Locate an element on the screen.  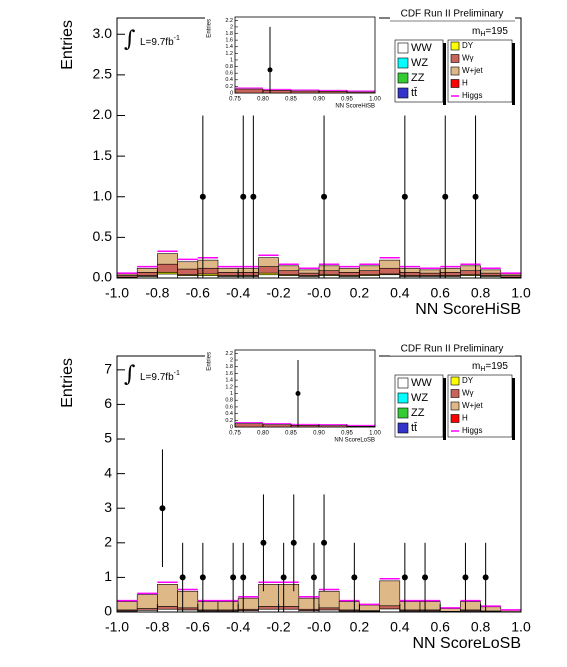
legend-label: Wγ is located at coordinates (468, 393).